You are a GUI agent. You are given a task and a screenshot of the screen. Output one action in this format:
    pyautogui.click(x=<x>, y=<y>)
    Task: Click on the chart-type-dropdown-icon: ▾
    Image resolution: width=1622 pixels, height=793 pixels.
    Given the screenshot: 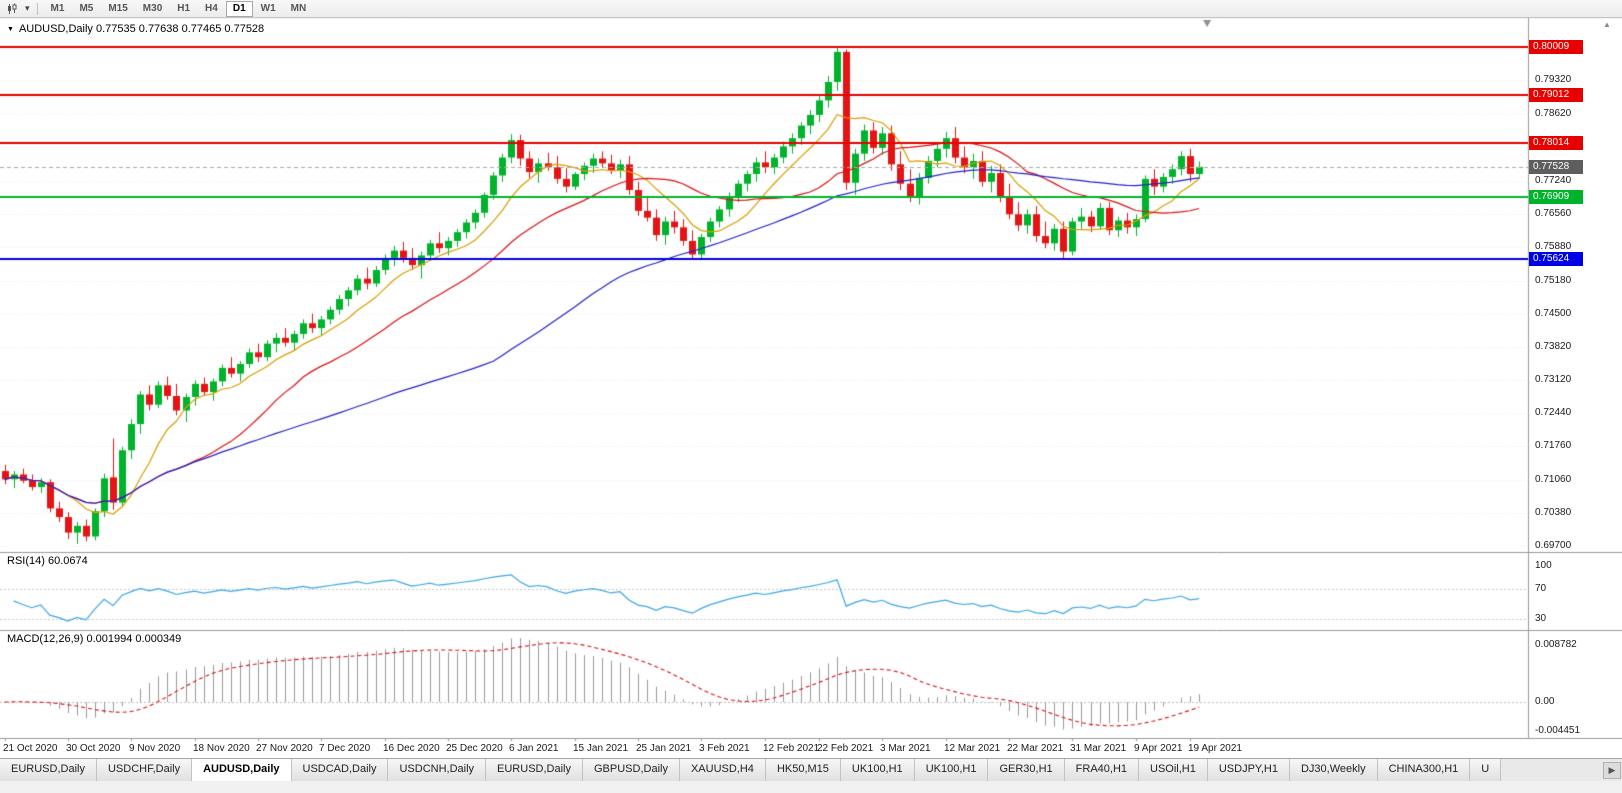 What is the action you would take?
    pyautogui.click(x=27, y=9)
    